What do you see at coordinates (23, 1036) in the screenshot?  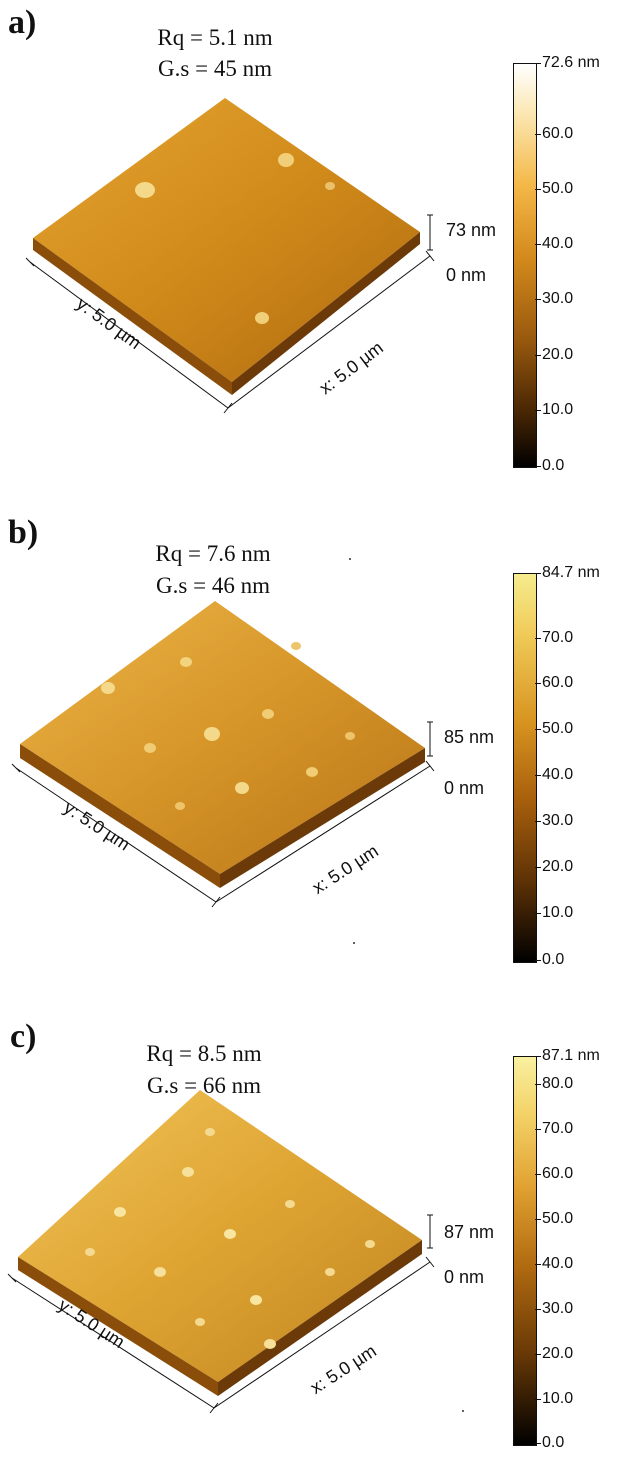 I see `panel-label: c)` at bounding box center [23, 1036].